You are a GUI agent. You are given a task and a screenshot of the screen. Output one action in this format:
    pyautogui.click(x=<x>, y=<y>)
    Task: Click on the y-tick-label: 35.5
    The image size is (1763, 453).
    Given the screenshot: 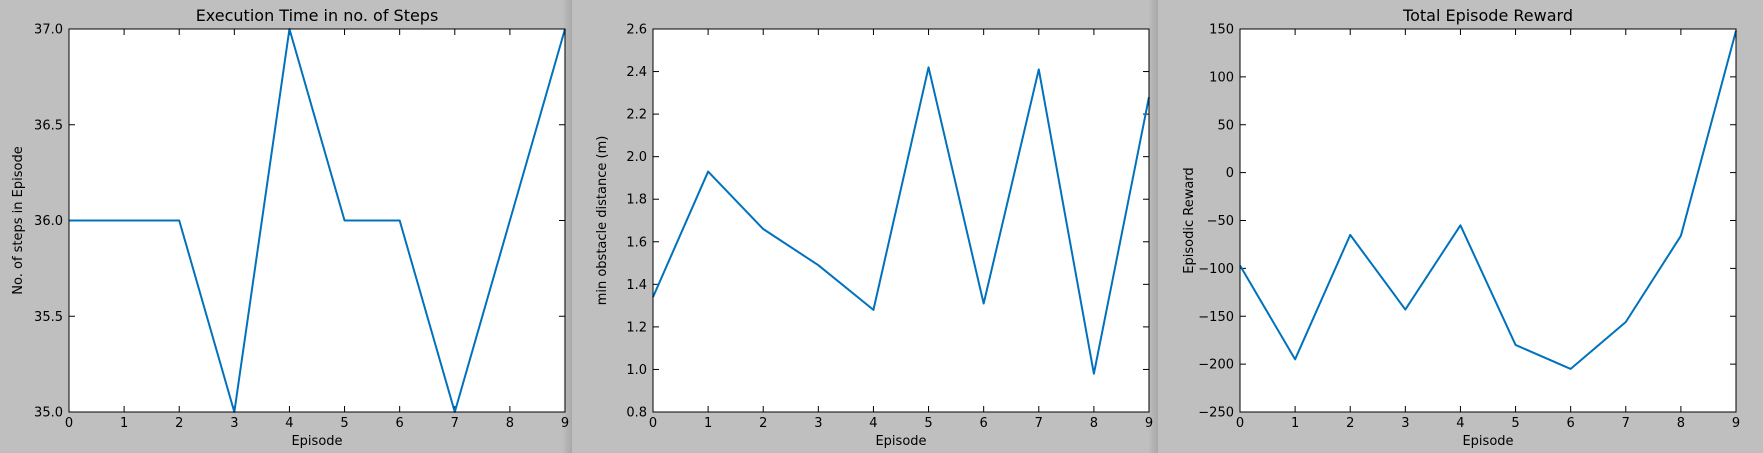 What is the action you would take?
    pyautogui.click(x=48, y=317)
    